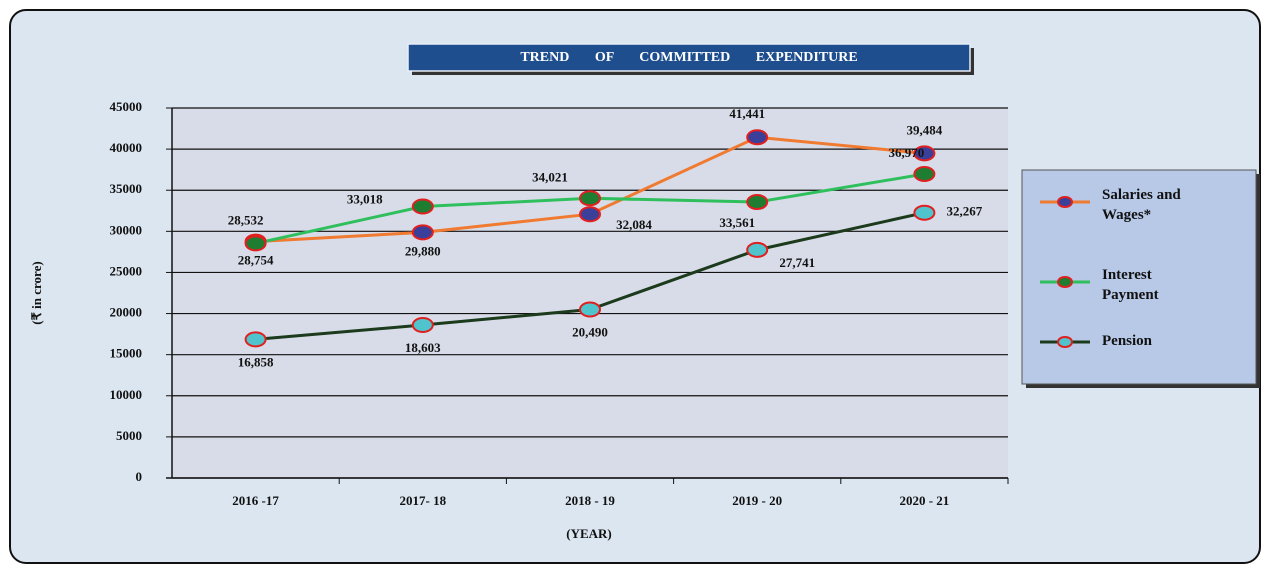 This screenshot has width=1266, height=574. What do you see at coordinates (126, 394) in the screenshot?
I see `y-tick-label: 10000` at bounding box center [126, 394].